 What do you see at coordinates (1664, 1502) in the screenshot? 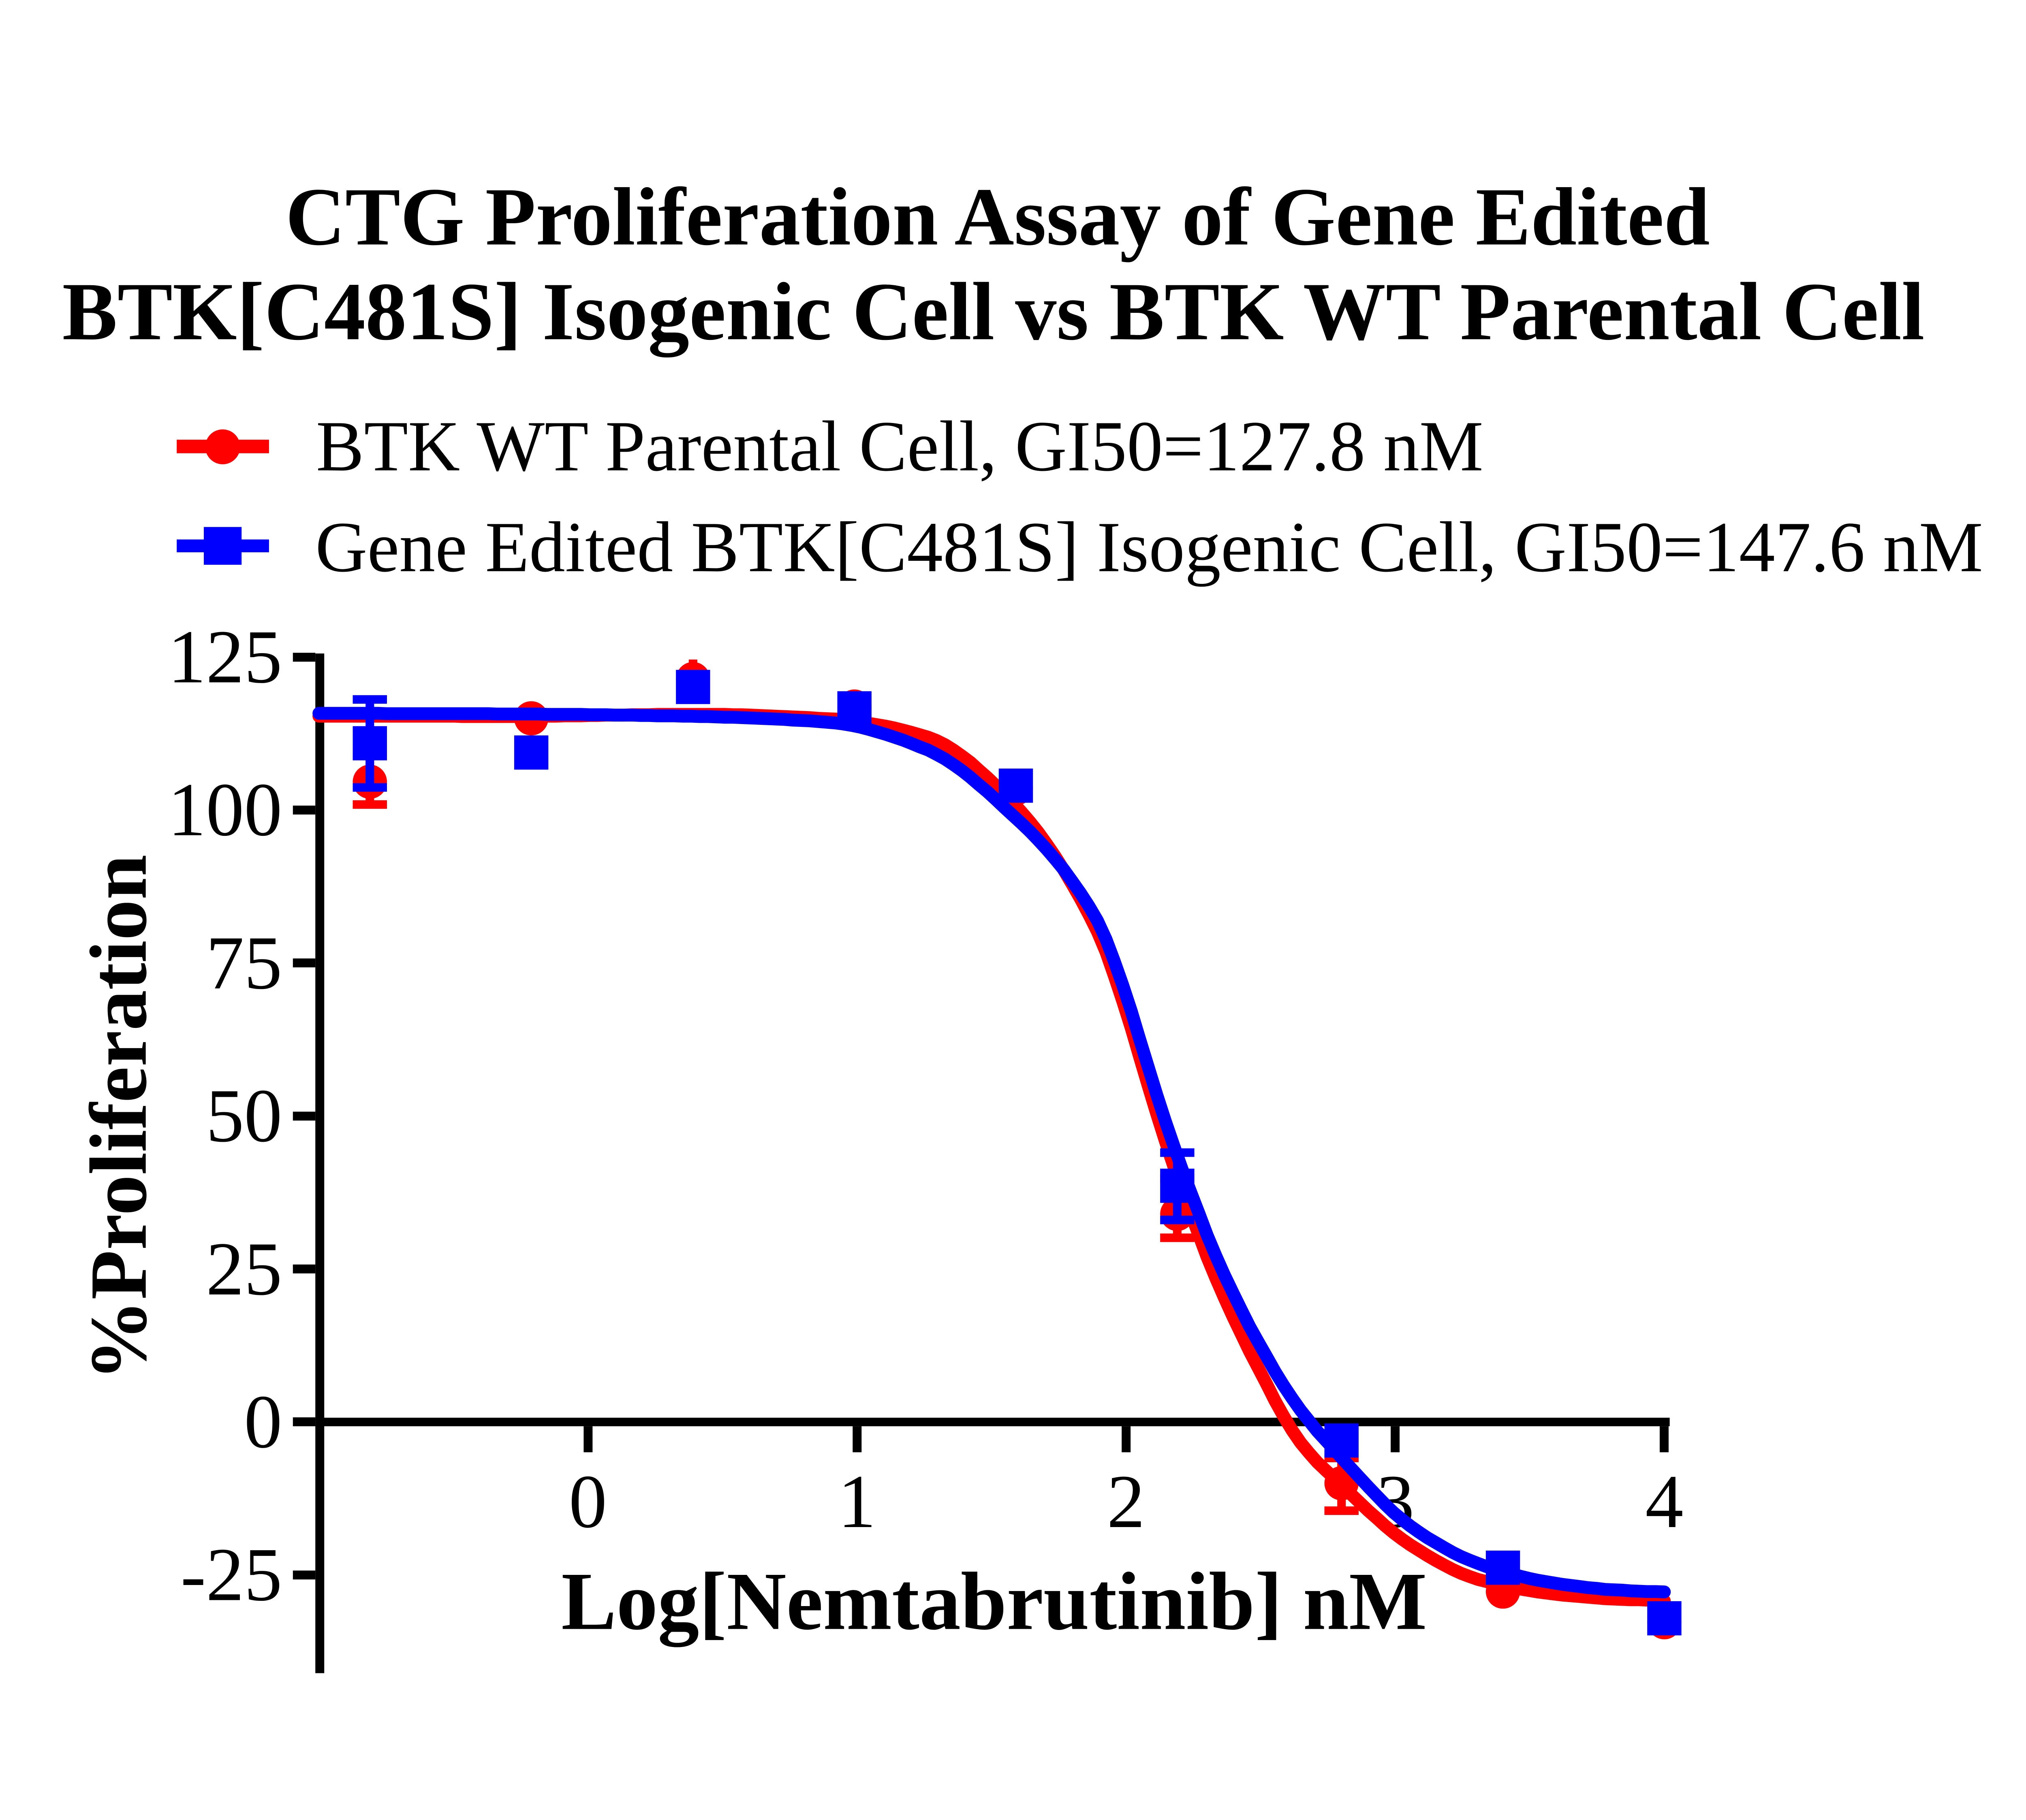
I see `svg-text: 4` at bounding box center [1664, 1502].